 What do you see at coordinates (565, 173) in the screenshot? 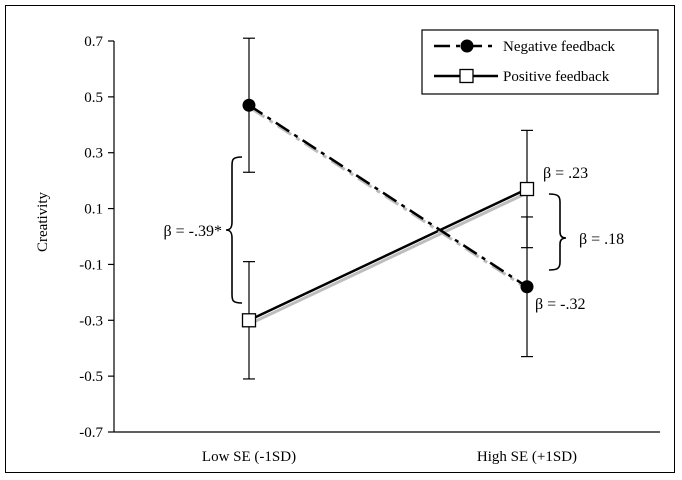
I see `annotation-positive-slope-beta: β = .23` at bounding box center [565, 173].